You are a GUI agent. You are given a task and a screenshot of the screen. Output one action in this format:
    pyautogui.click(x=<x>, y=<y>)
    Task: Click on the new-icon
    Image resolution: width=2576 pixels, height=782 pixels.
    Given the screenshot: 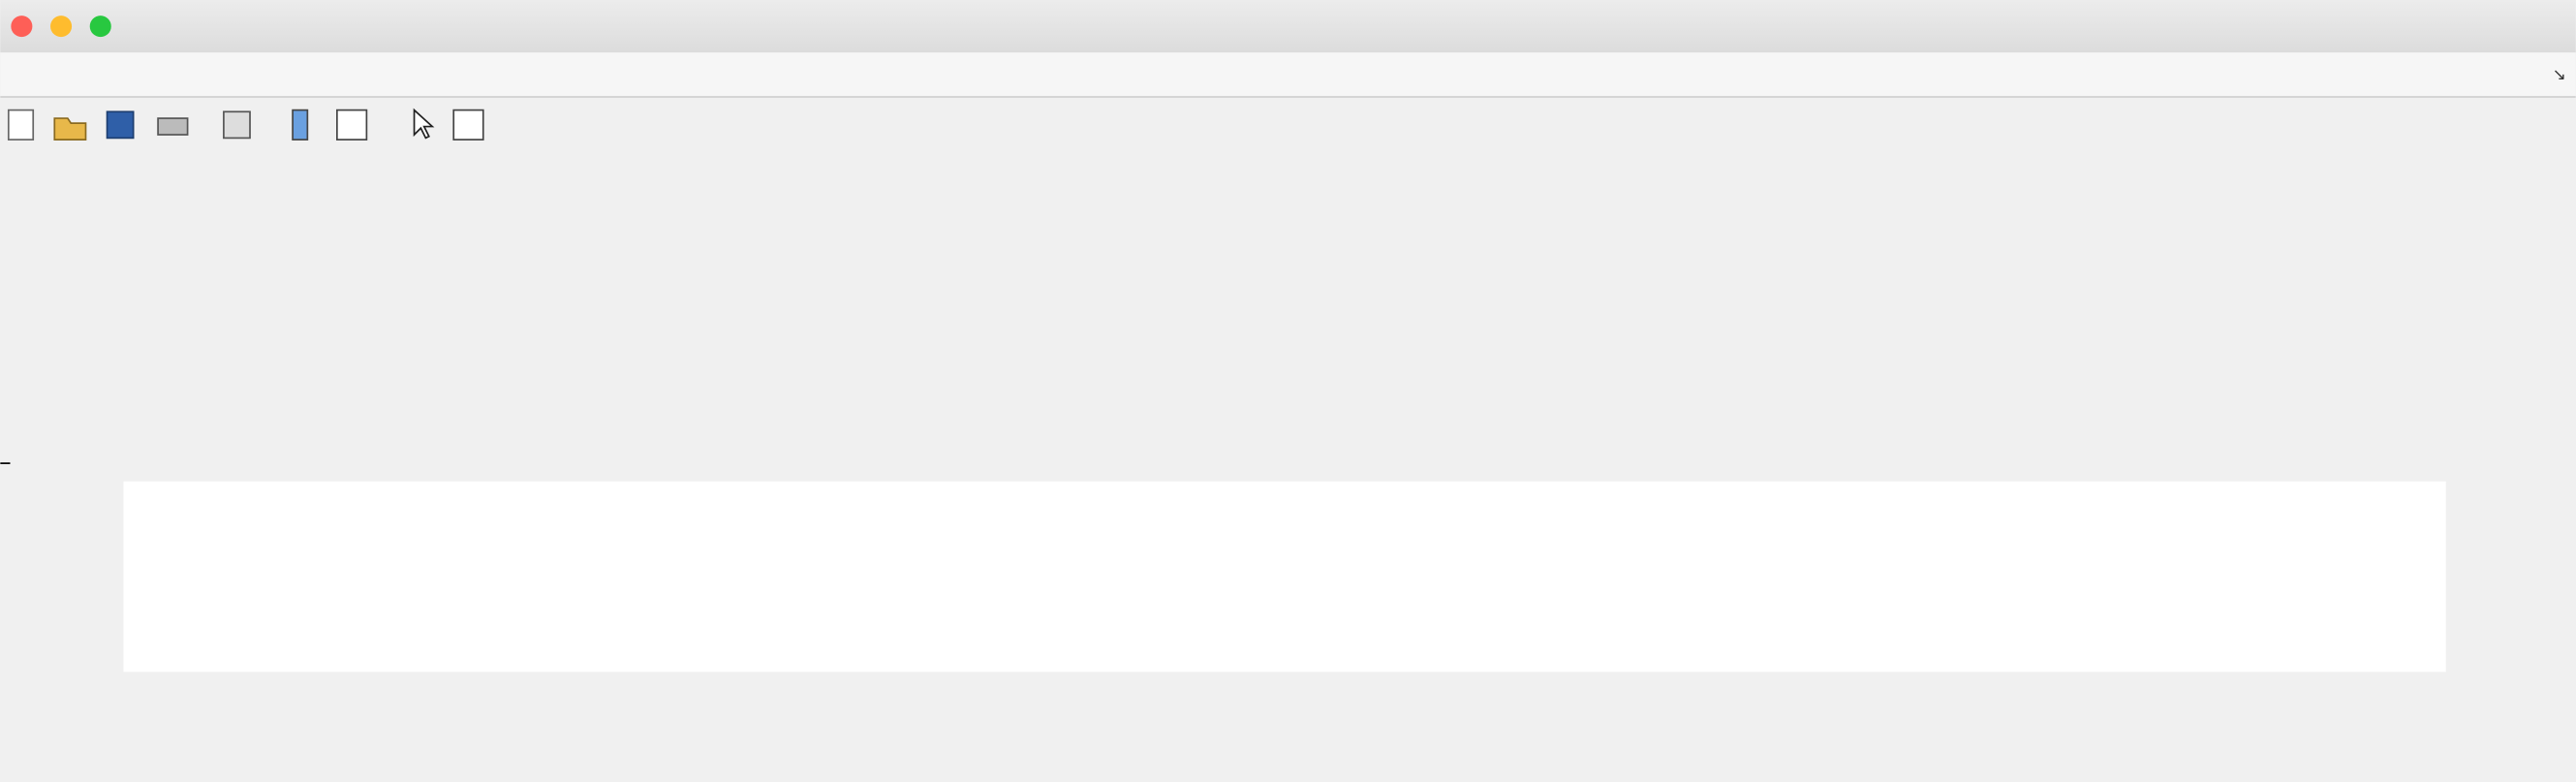 What is the action you would take?
    pyautogui.click(x=21, y=125)
    